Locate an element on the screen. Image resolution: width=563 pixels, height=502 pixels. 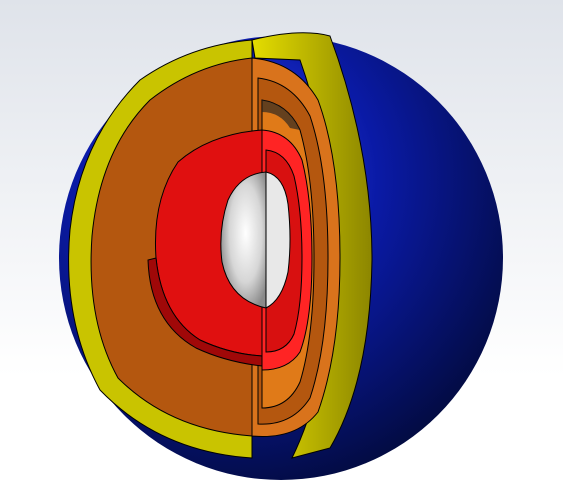
inner-core-sphere is located at coordinates (243, 240).